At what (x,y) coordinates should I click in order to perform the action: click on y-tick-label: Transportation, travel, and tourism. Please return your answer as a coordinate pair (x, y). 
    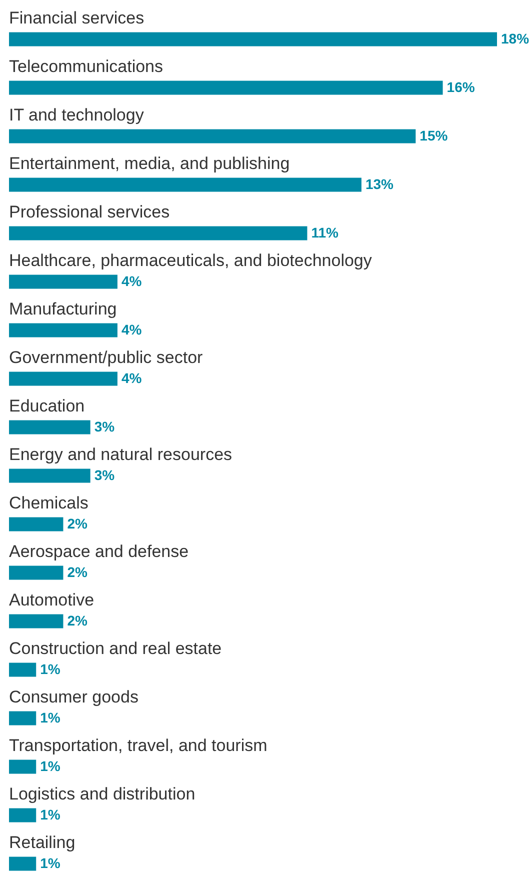
    Looking at the image, I should click on (138, 745).